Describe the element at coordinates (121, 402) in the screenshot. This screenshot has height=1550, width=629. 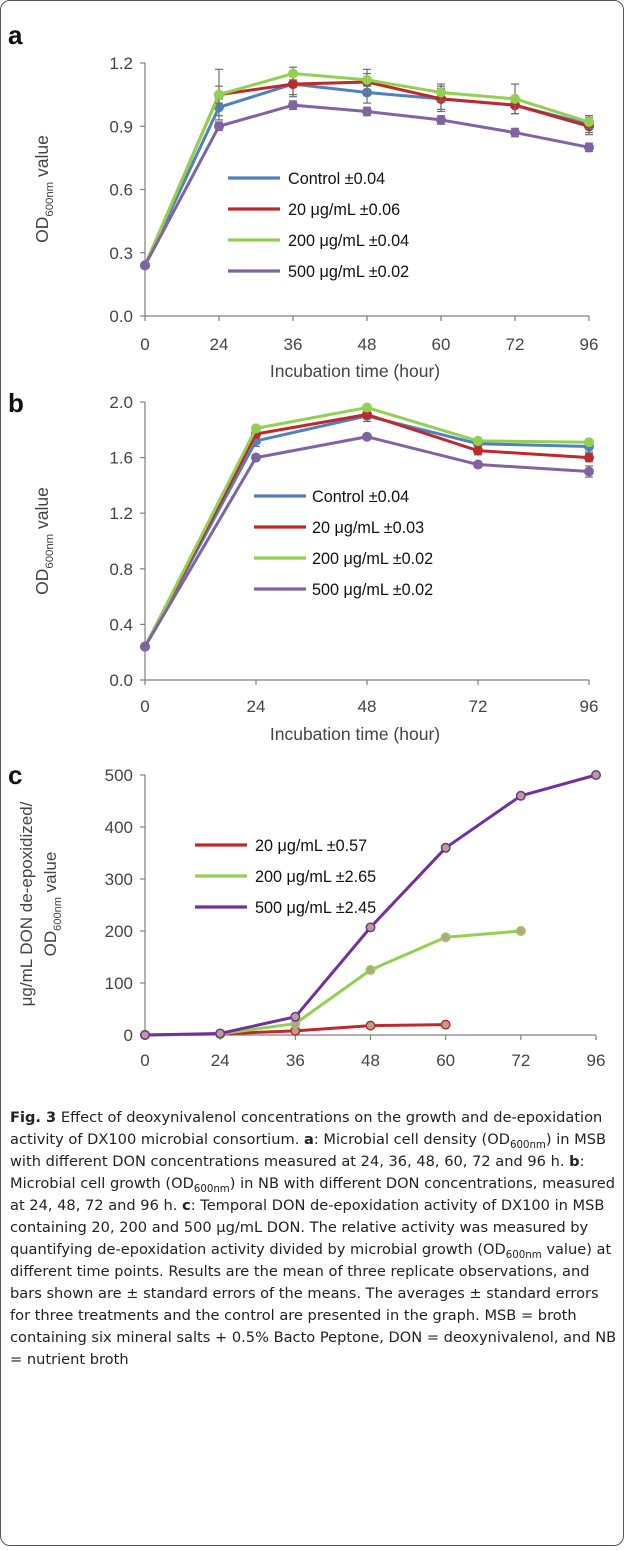
I see `y-tick-label: 2.0` at that location.